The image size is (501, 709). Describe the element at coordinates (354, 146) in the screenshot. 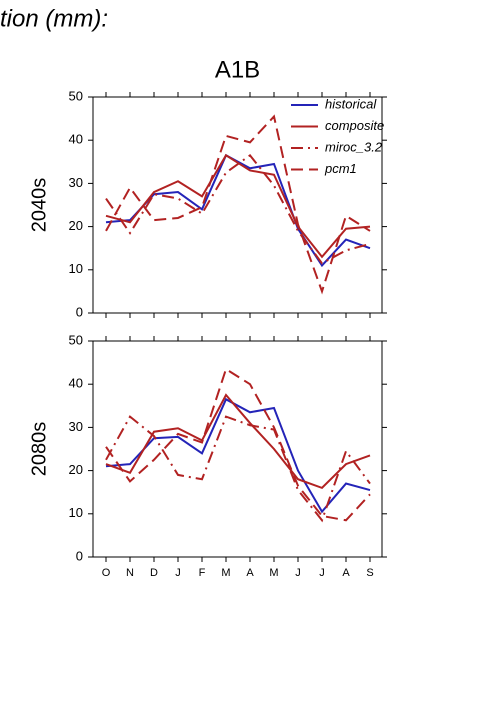

I see `legend-label: miroc_3.2` at that location.